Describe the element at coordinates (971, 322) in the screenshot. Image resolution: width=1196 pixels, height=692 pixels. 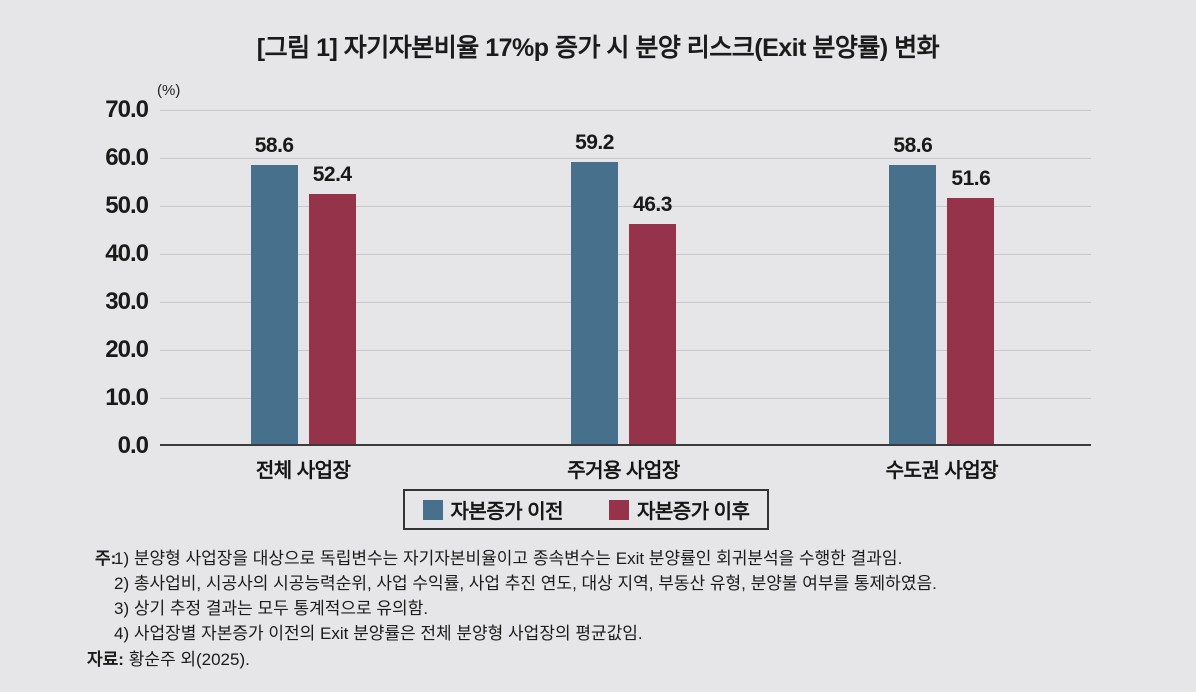
I see `bar-series2-cat3` at that location.